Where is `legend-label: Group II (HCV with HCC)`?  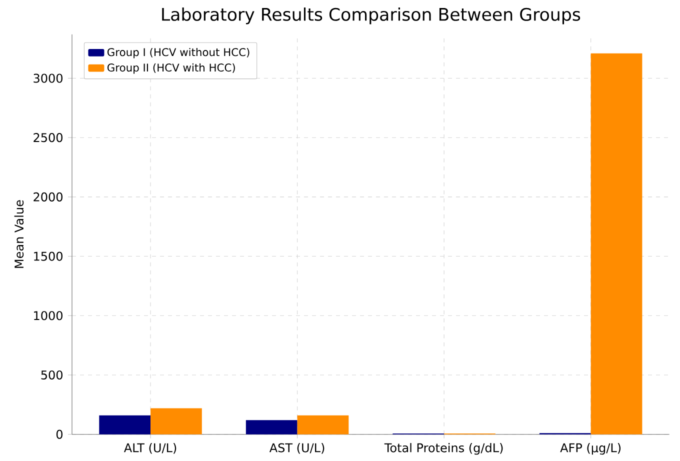
legend-label: Group II (HCV with HCC) is located at coordinates (171, 68).